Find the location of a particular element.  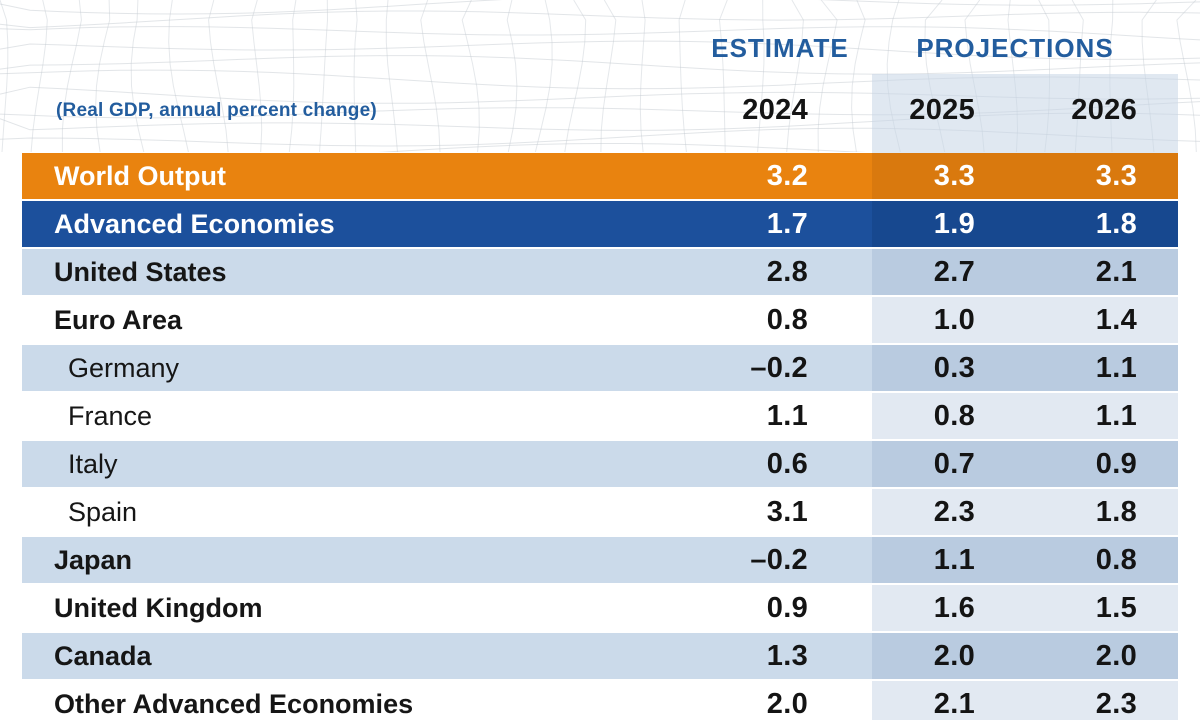

row-label: United Kingdom is located at coordinates (158, 608).